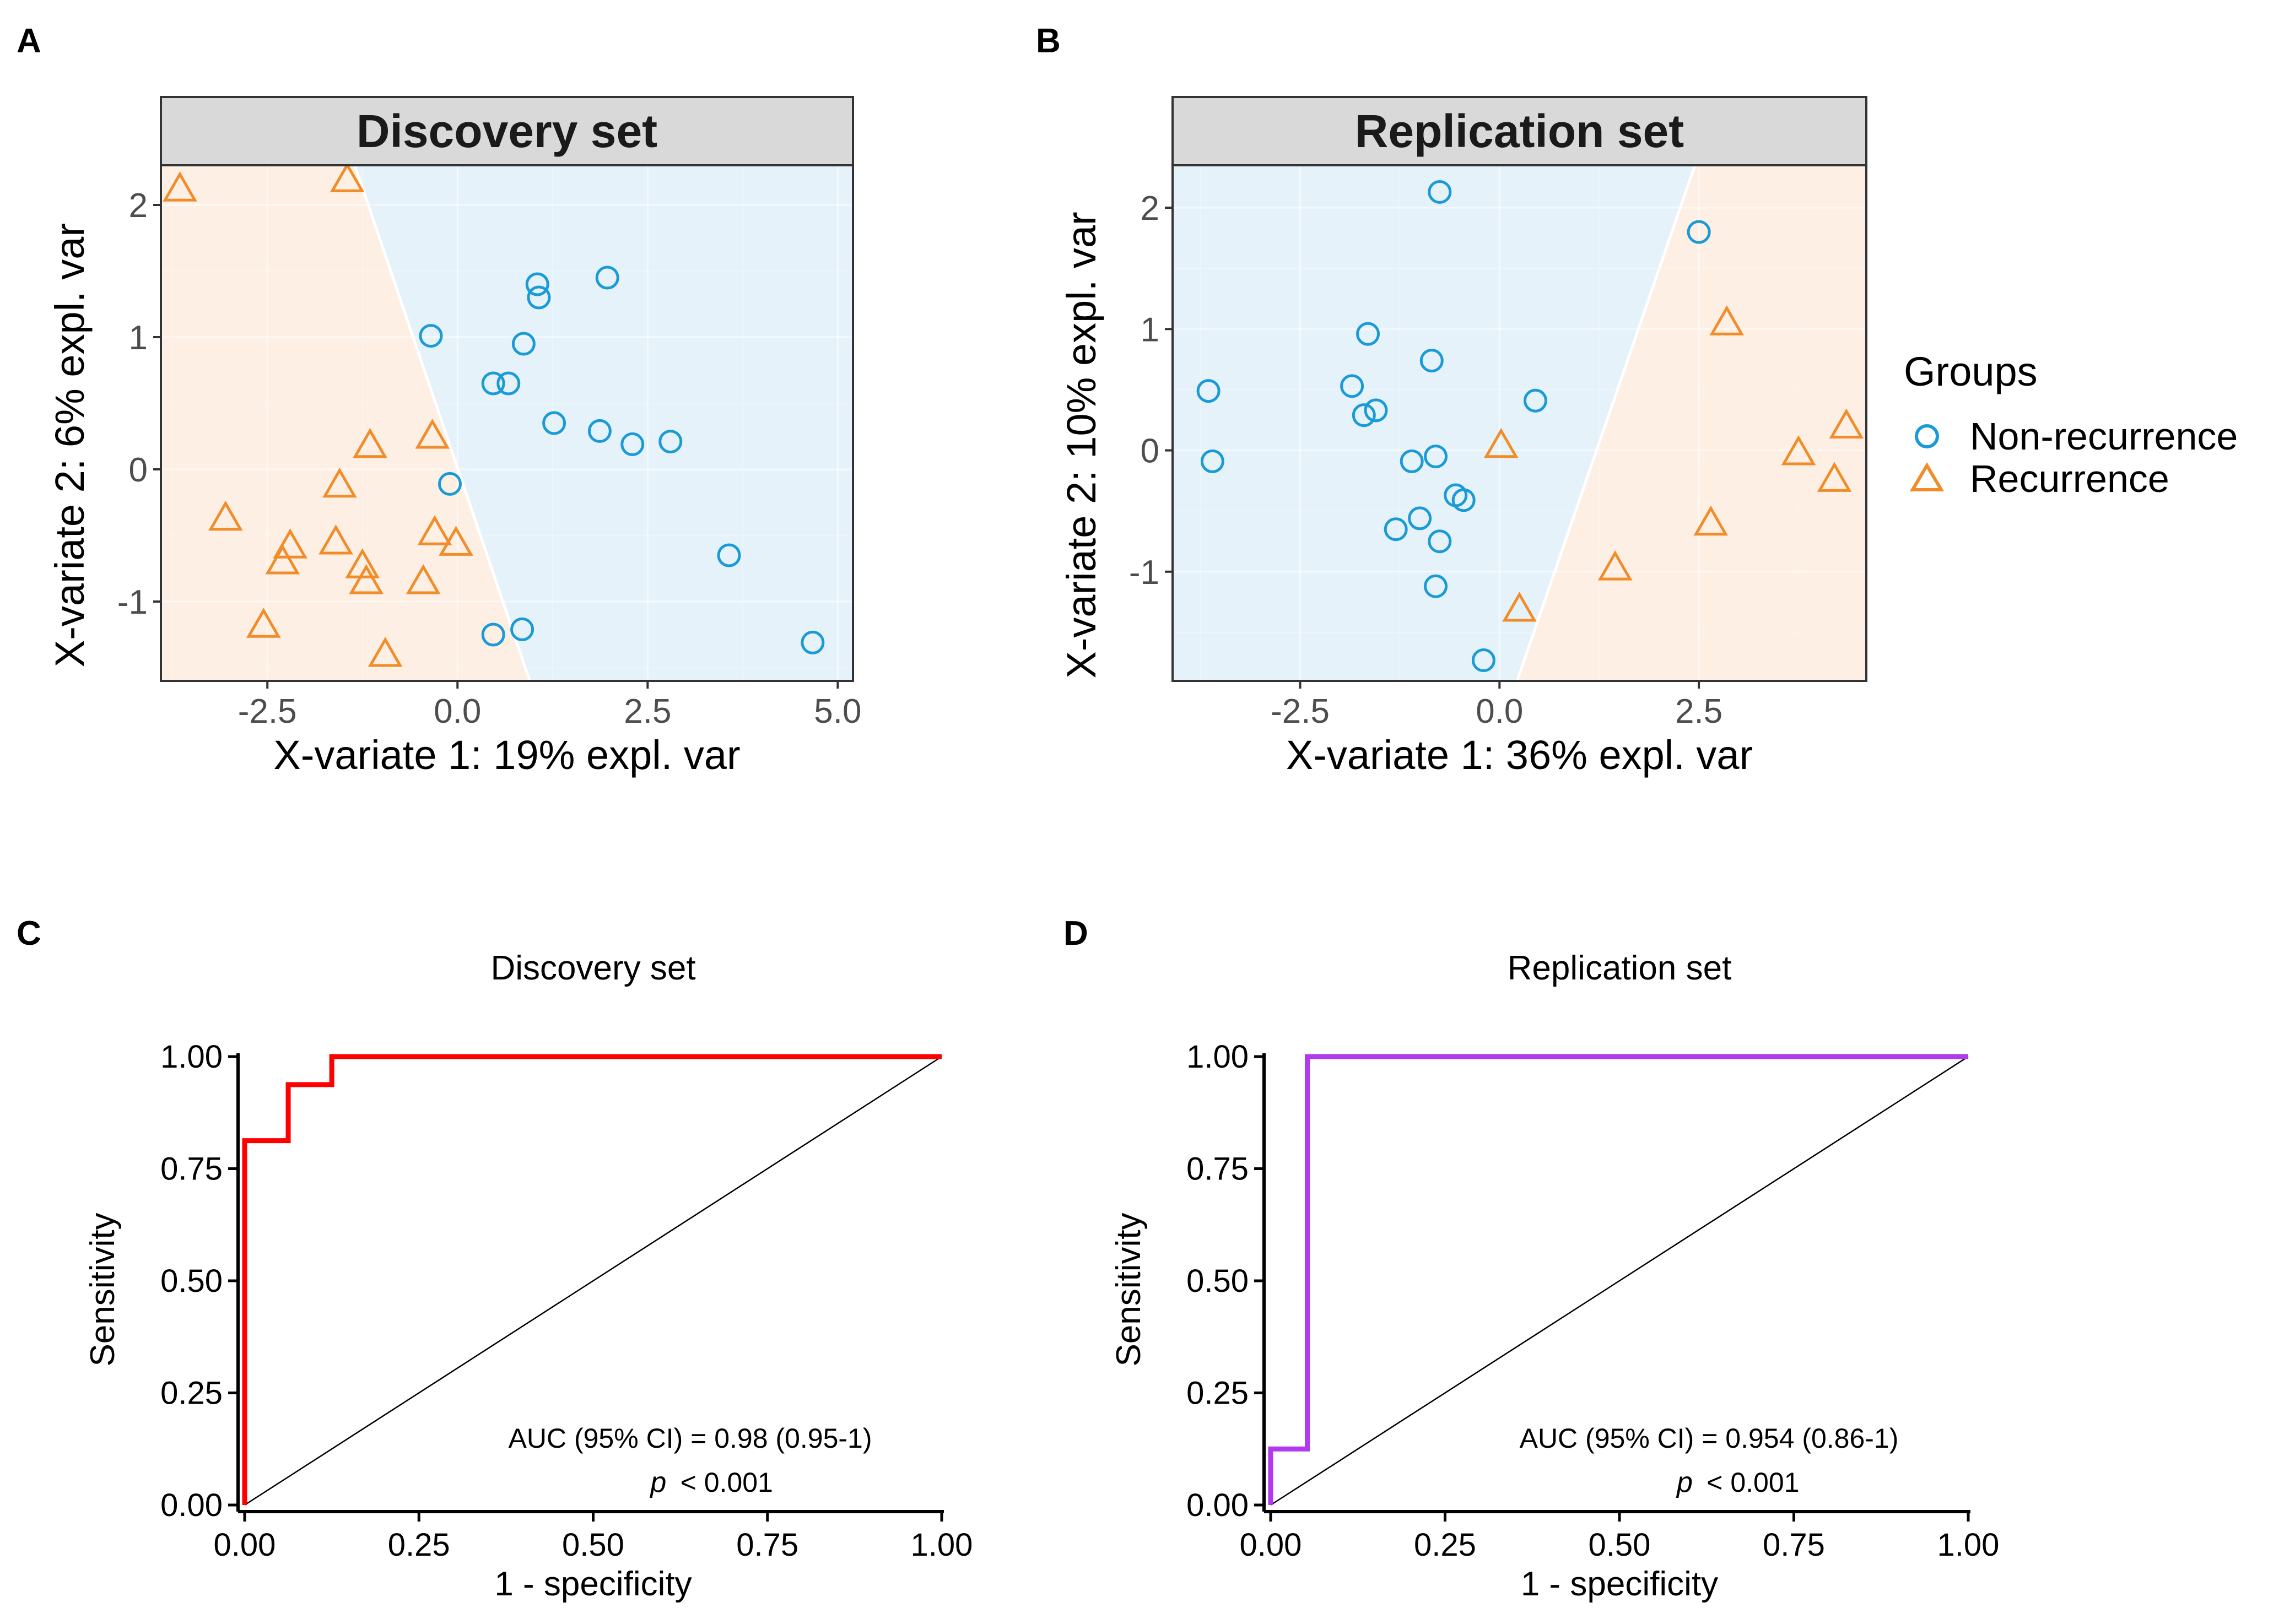  I want to click on panel-d-y-tick-label: 0.00, so click(1217, 1505).